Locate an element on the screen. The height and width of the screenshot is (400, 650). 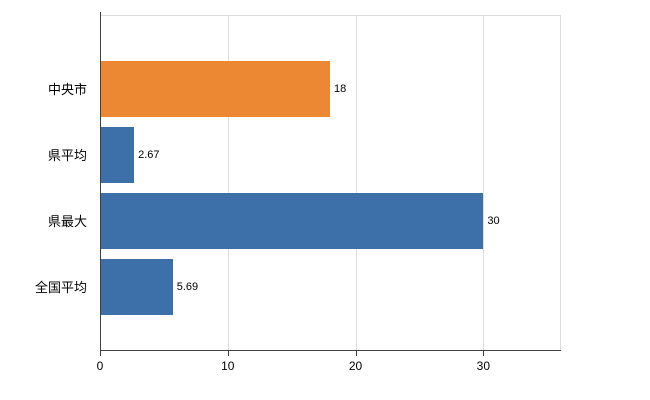
x-axis-tick-label: 10 is located at coordinates (228, 366).